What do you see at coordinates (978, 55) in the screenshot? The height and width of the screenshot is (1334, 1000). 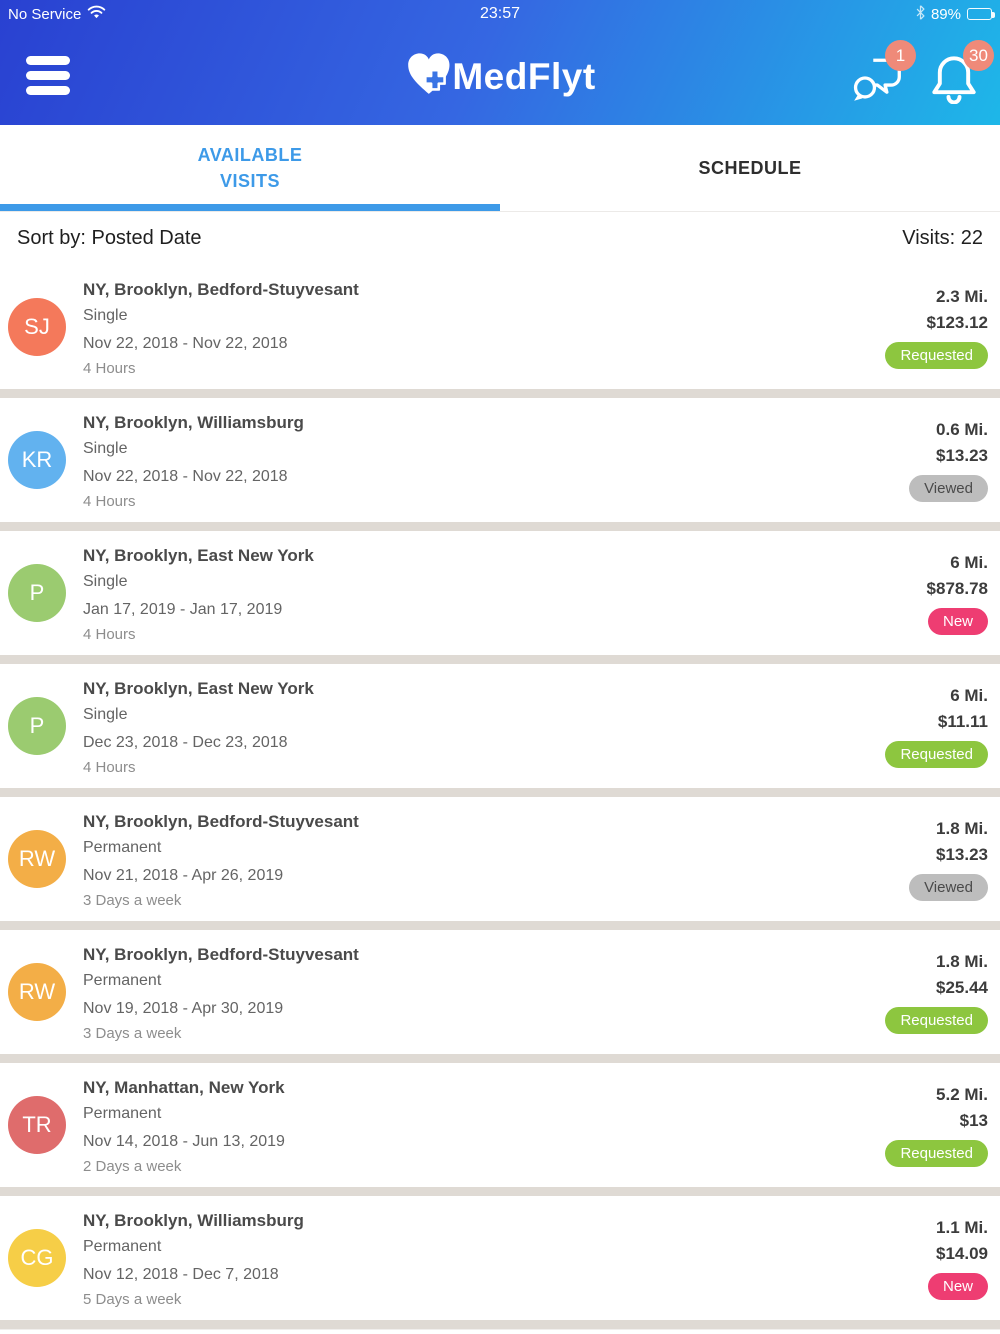 I see `notifications-badge: 30` at bounding box center [978, 55].